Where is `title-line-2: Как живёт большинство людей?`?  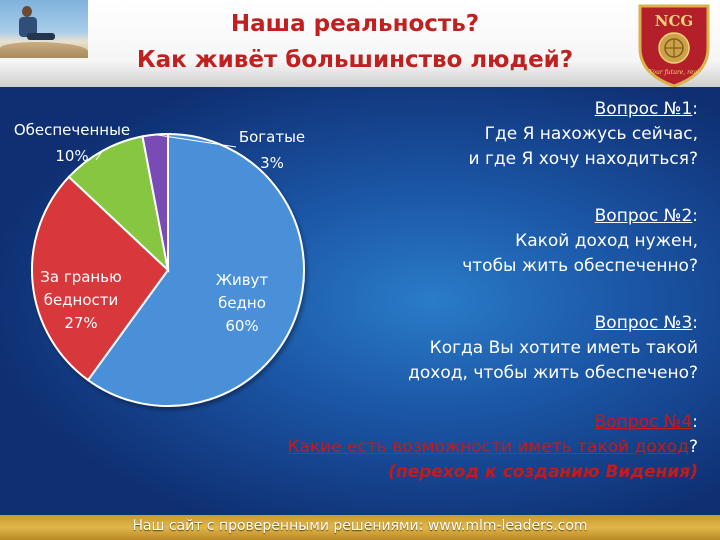
title-line-2: Как живёт большинство людей? is located at coordinates (355, 60).